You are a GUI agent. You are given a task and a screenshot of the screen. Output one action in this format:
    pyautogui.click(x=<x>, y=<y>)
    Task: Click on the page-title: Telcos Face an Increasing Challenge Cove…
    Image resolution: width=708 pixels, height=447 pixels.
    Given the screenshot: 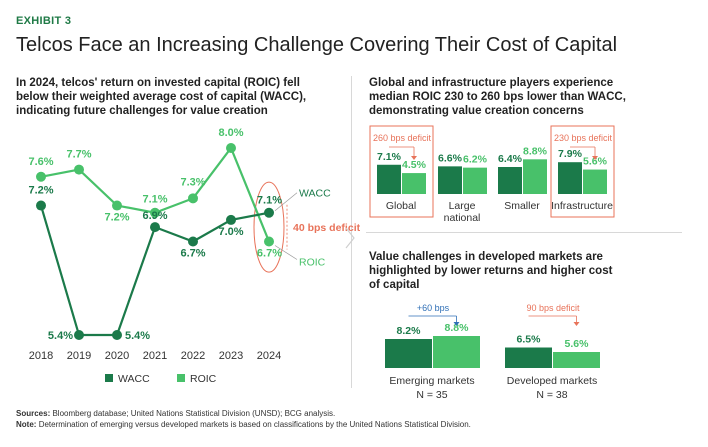 What is the action you would take?
    pyautogui.click(x=317, y=45)
    